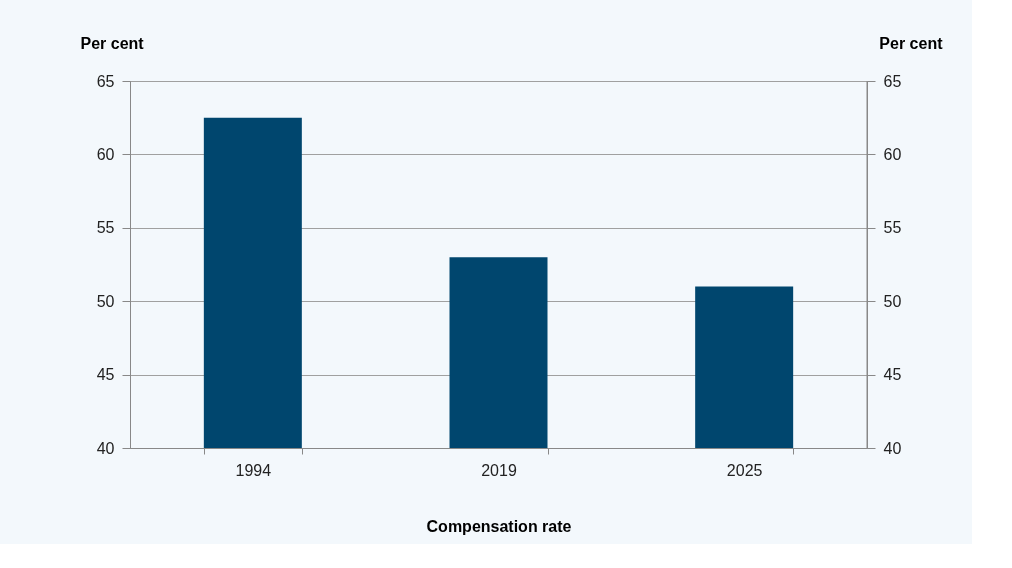 This screenshot has width=1012, height=568. What do you see at coordinates (105, 375) in the screenshot?
I see `y-tick-label: 45` at bounding box center [105, 375].